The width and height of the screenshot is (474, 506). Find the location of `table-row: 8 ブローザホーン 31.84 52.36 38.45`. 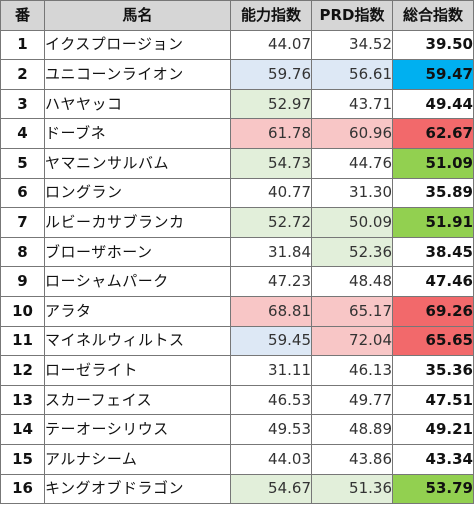

table-row: 8 ブローザホーン 31.84 52.36 38.45 is located at coordinates (237, 252).